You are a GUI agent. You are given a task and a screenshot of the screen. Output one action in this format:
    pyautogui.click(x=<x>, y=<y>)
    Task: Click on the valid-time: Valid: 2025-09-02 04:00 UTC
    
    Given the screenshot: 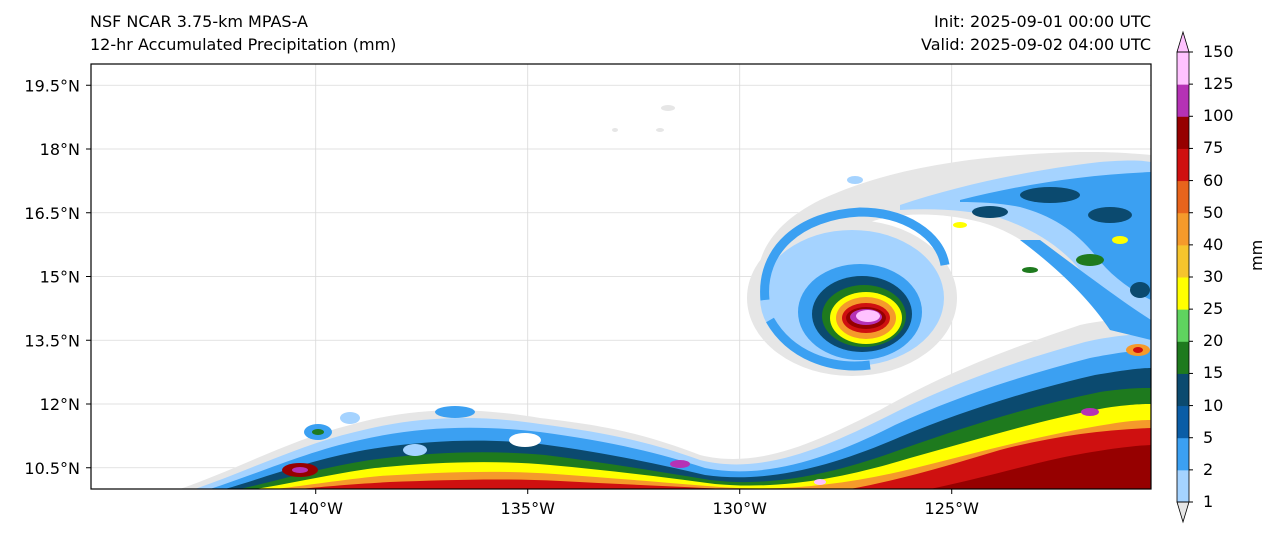 What is the action you would take?
    pyautogui.click(x=1035, y=44)
    